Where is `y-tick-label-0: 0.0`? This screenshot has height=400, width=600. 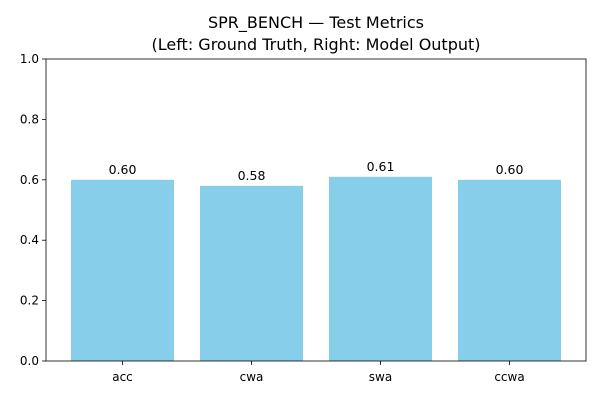 y-tick-label-0: 0.0 is located at coordinates (29, 361).